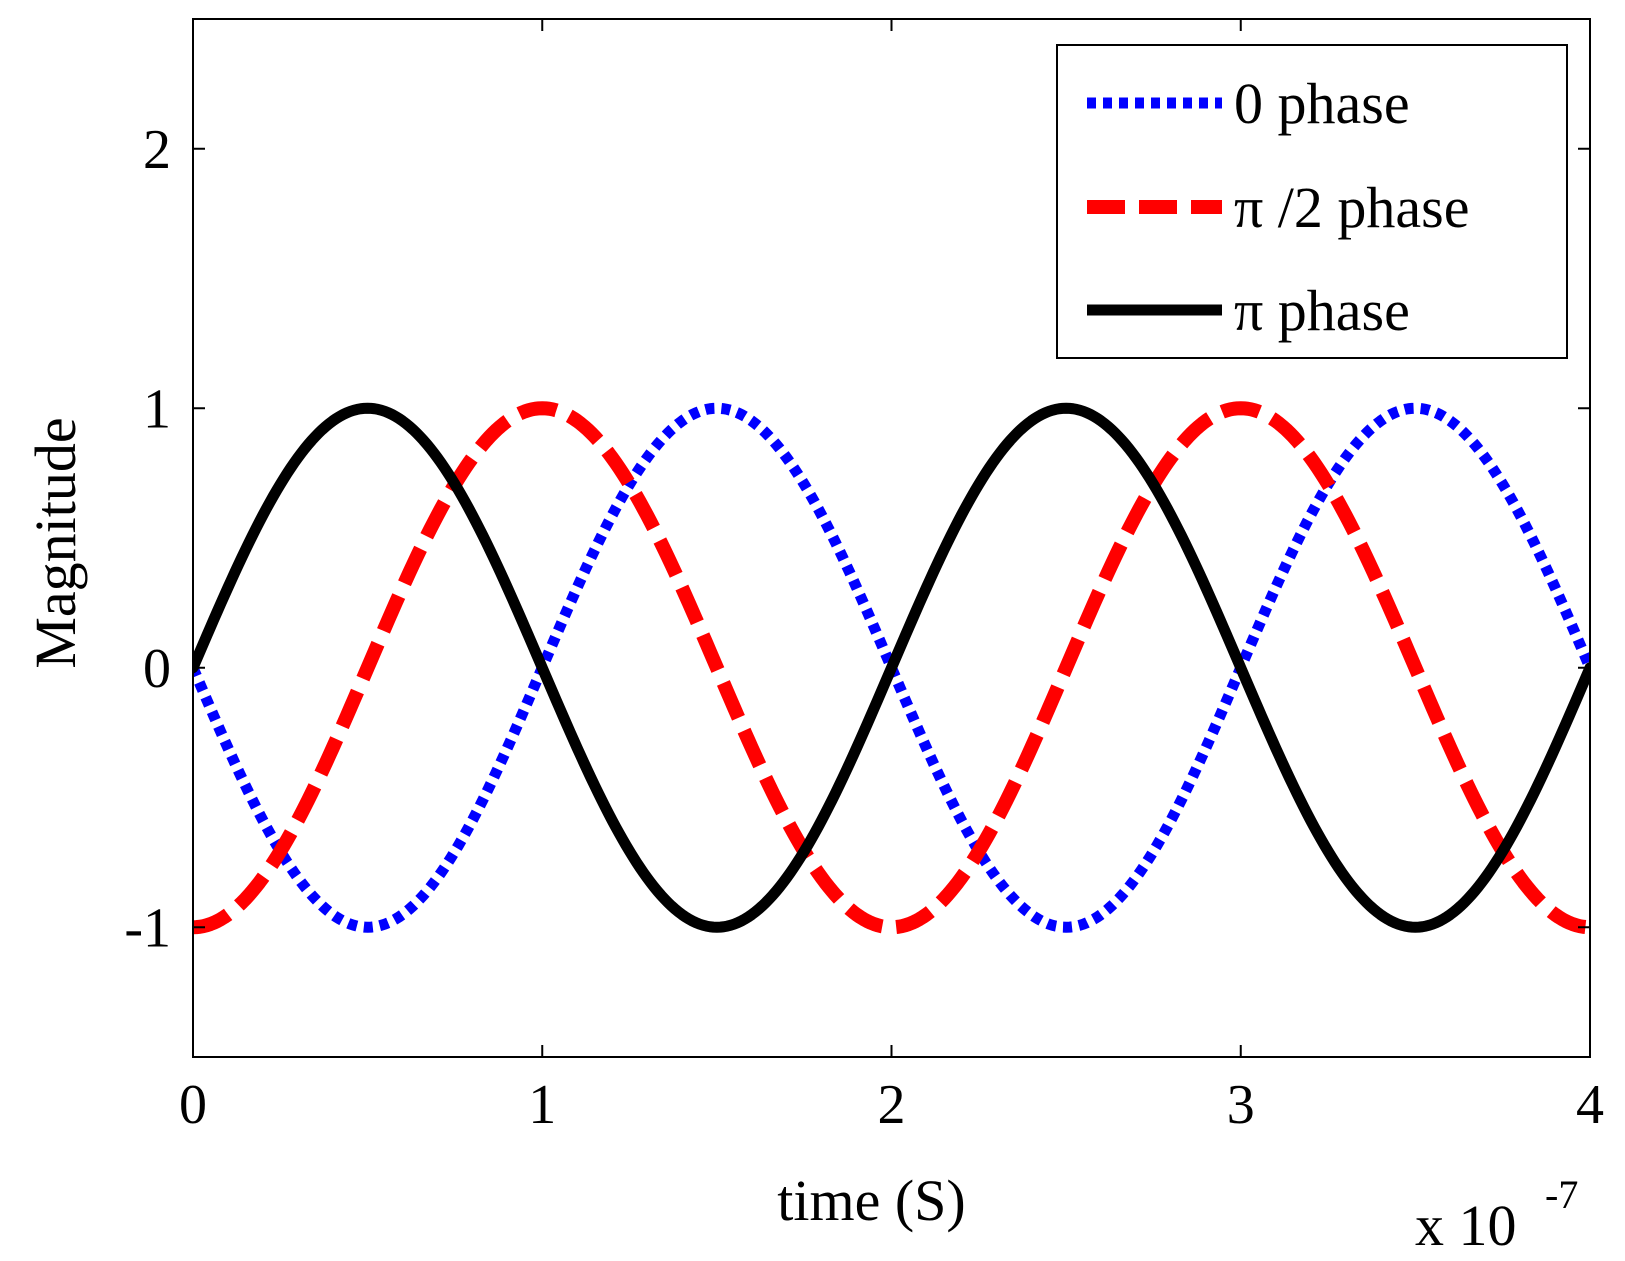 This screenshot has height=1261, width=1625. I want to click on y-tick-label: 2, so click(157, 150).